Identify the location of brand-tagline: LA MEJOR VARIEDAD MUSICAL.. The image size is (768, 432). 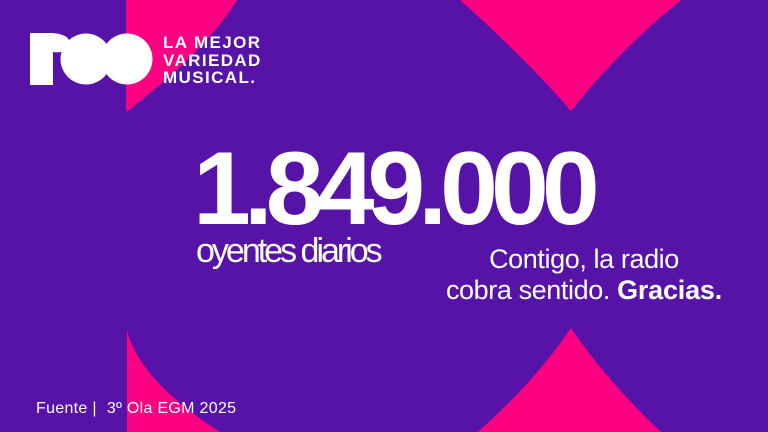
(212, 60).